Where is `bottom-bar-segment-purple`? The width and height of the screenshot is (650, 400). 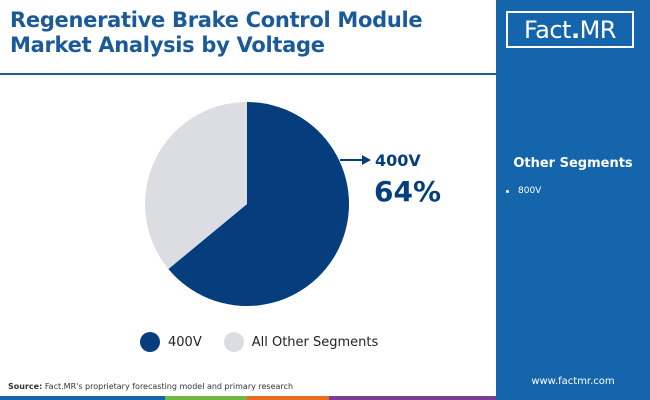
bottom-bar-segment-purple is located at coordinates (412, 398).